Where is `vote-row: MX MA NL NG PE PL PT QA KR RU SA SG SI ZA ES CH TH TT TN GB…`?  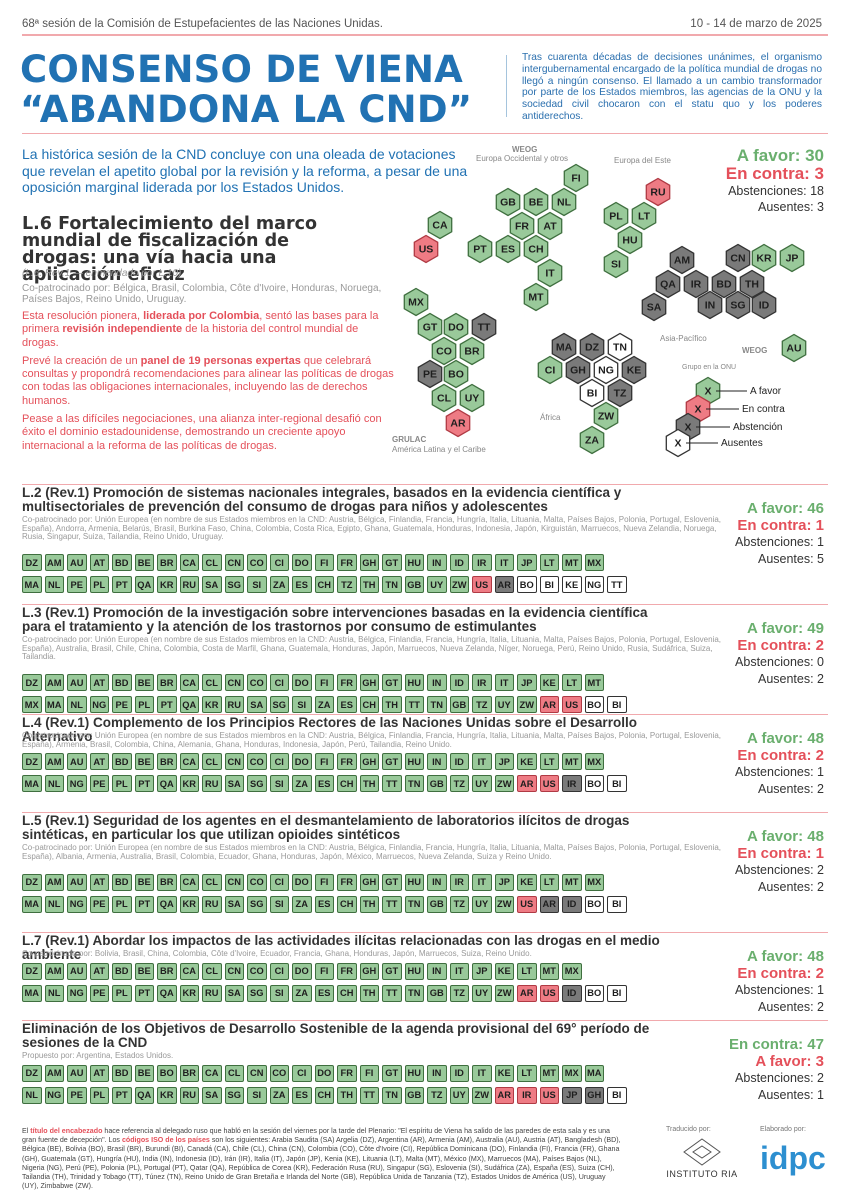
vote-row: MX MA NL NG PE PL PT QA KR RU SA SG SI ZA ES CH TH TT TN GB… is located at coordinates (324, 705).